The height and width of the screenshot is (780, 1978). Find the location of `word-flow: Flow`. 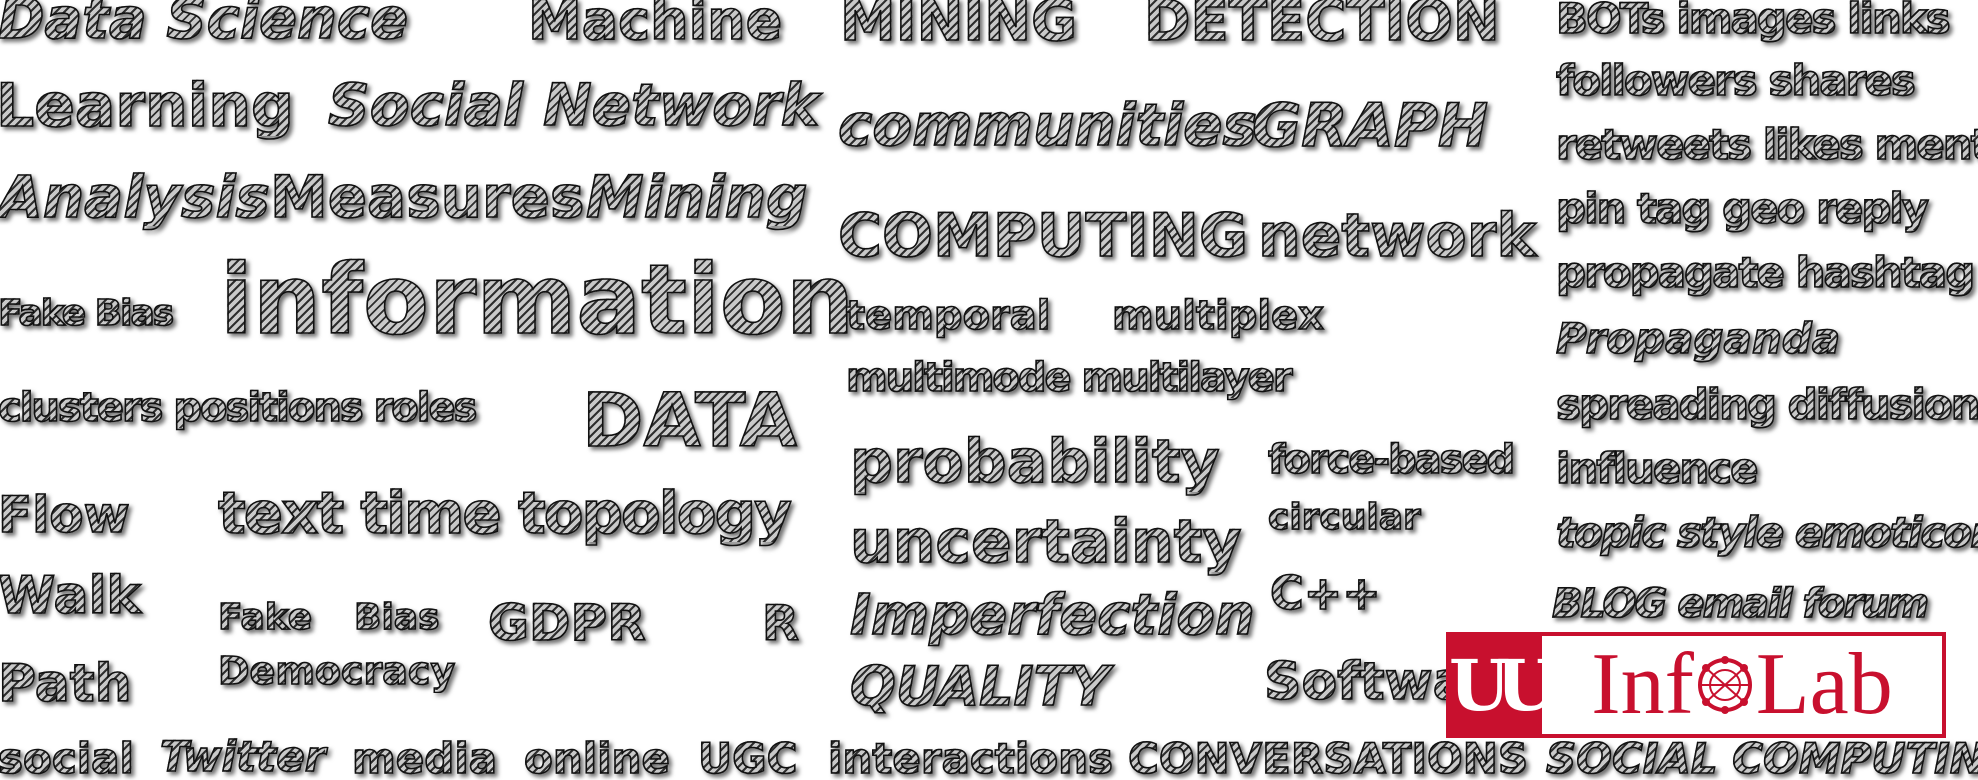

word-flow: Flow is located at coordinates (65, 515).